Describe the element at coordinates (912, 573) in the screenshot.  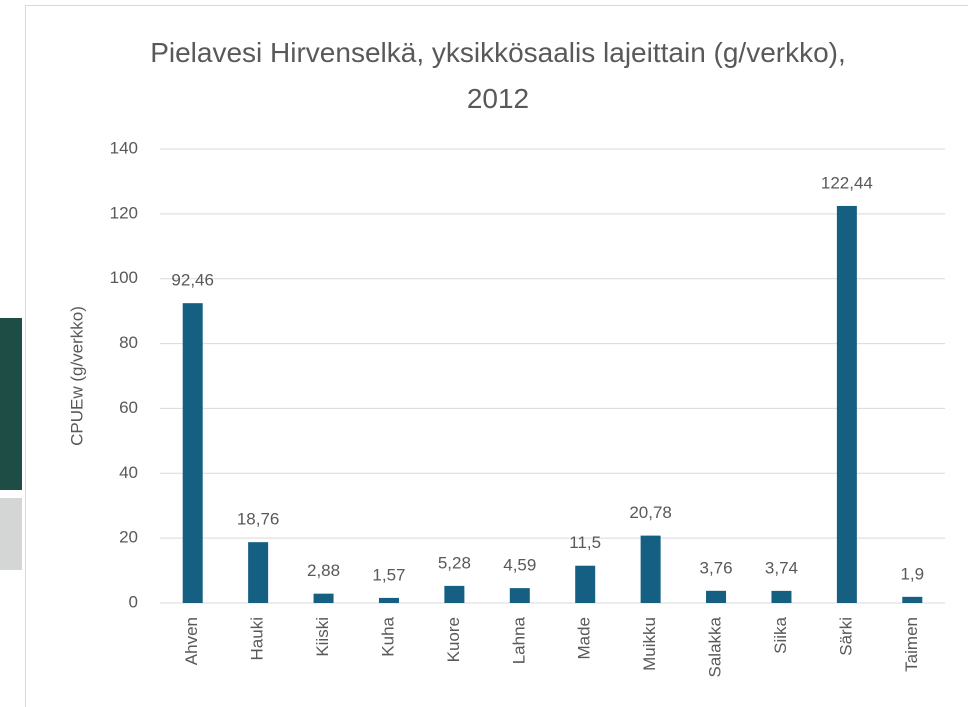
I see `value-label: 1,9` at that location.